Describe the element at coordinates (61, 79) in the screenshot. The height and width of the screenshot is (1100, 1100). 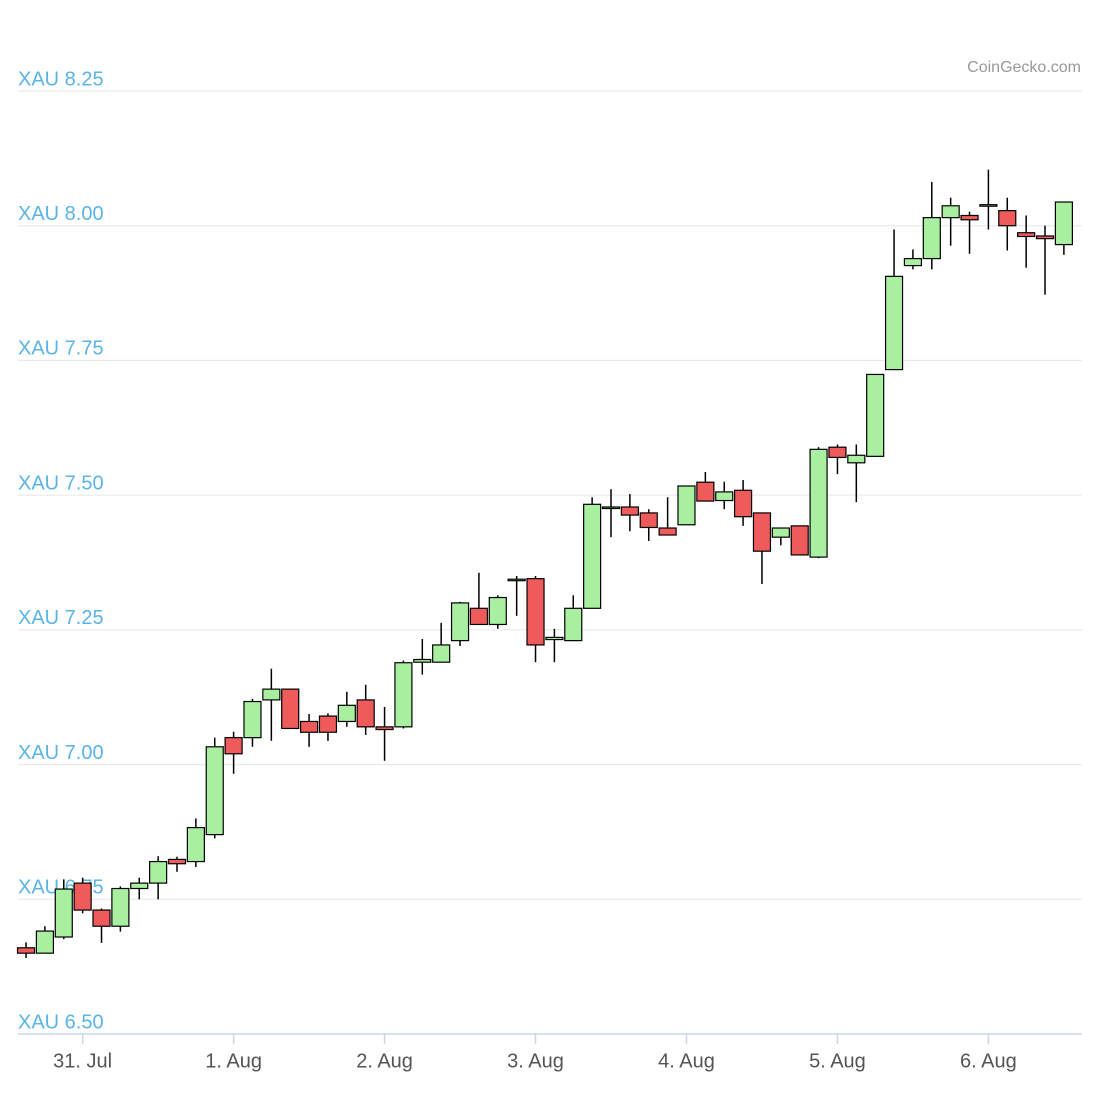
I see `y-tick-label: XAU 8.25` at that location.